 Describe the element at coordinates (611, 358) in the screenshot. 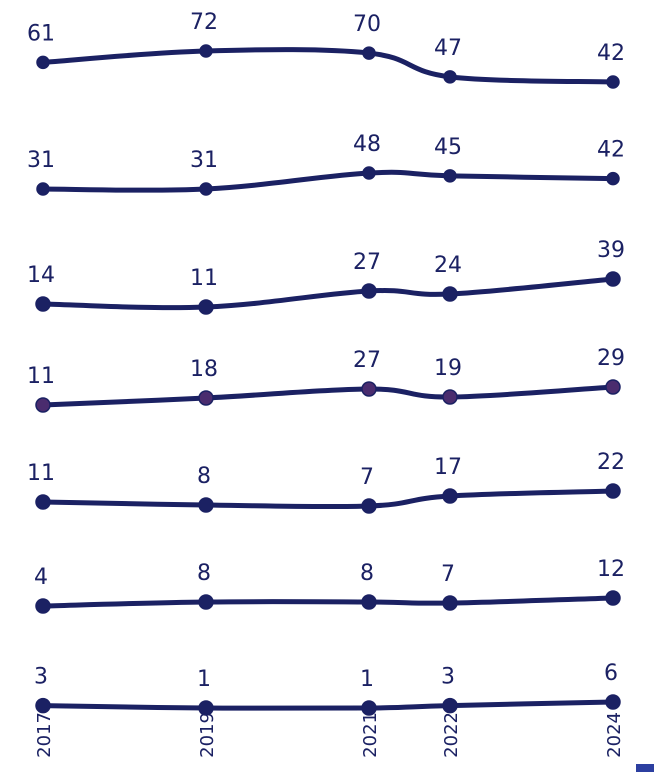

I see `data-label: 29` at that location.